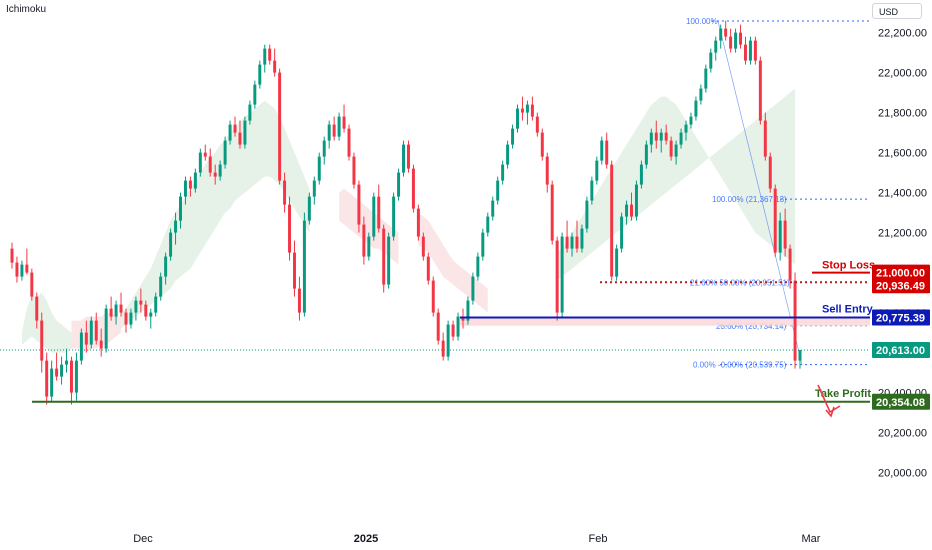 The image size is (932, 550). Describe the element at coordinates (598, 539) in the screenshot. I see `x-tick-label: Feb` at that location.